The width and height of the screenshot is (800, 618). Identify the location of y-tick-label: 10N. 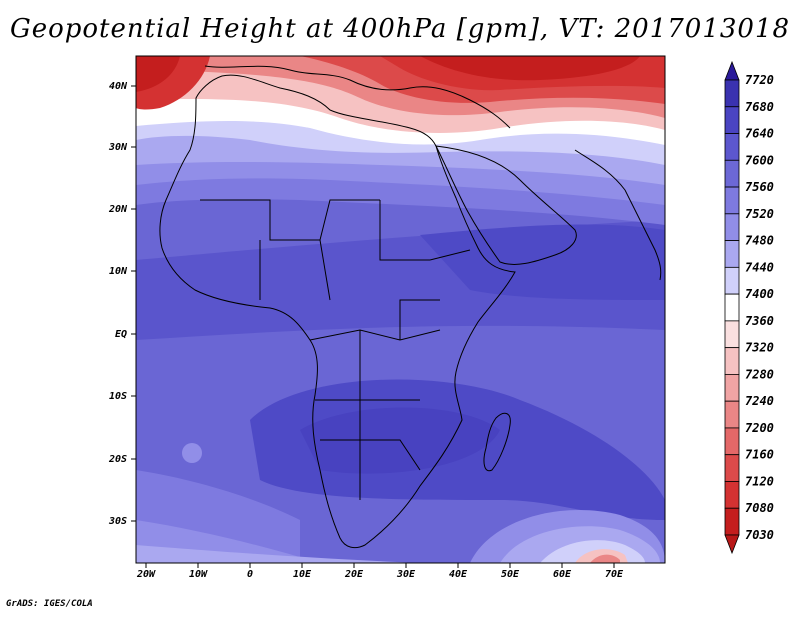
(118, 271).